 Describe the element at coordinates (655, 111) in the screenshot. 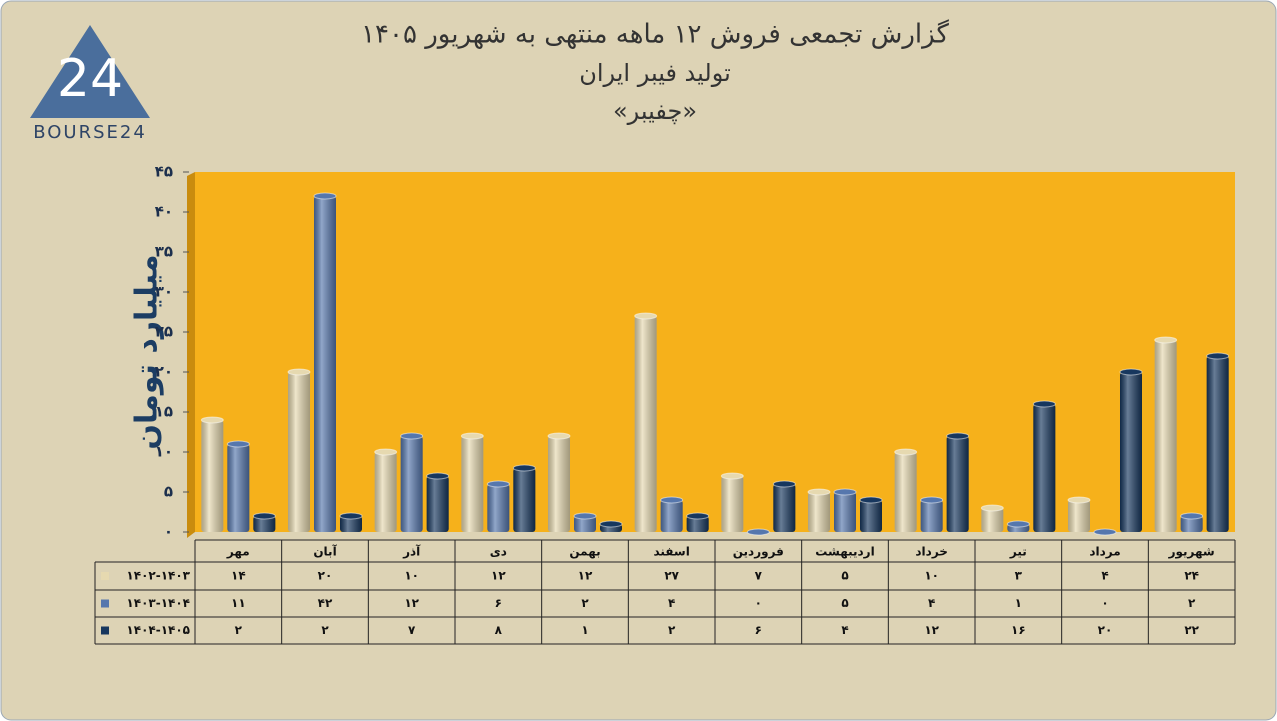

I see `company: «چفیبر»` at that location.